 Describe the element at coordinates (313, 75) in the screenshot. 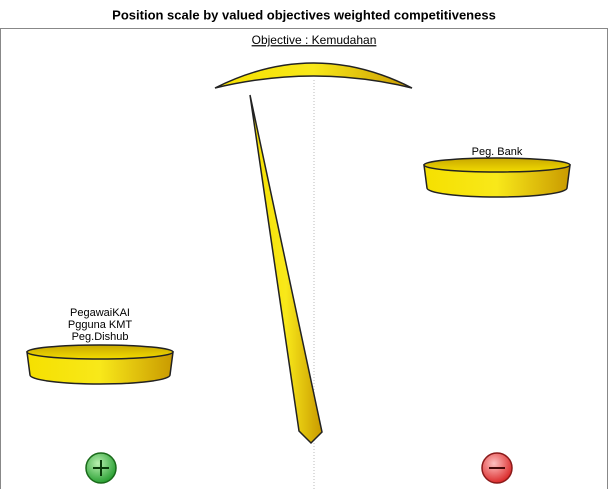

I see `scale-beam` at that location.